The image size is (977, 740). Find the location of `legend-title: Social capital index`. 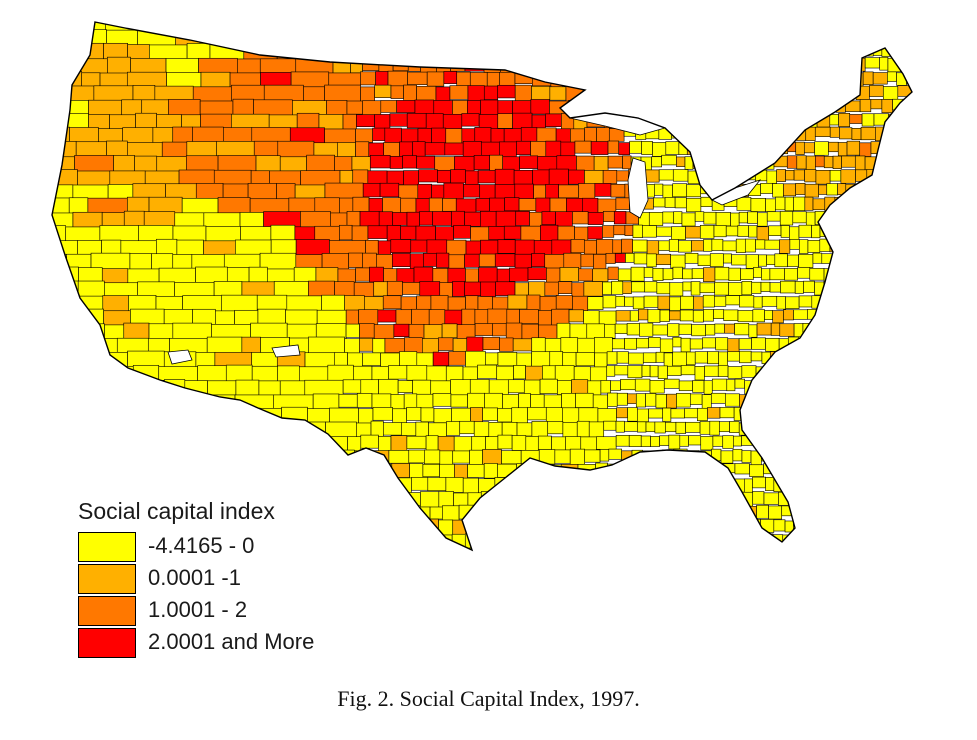

legend-title: Social capital index is located at coordinates (176, 511).